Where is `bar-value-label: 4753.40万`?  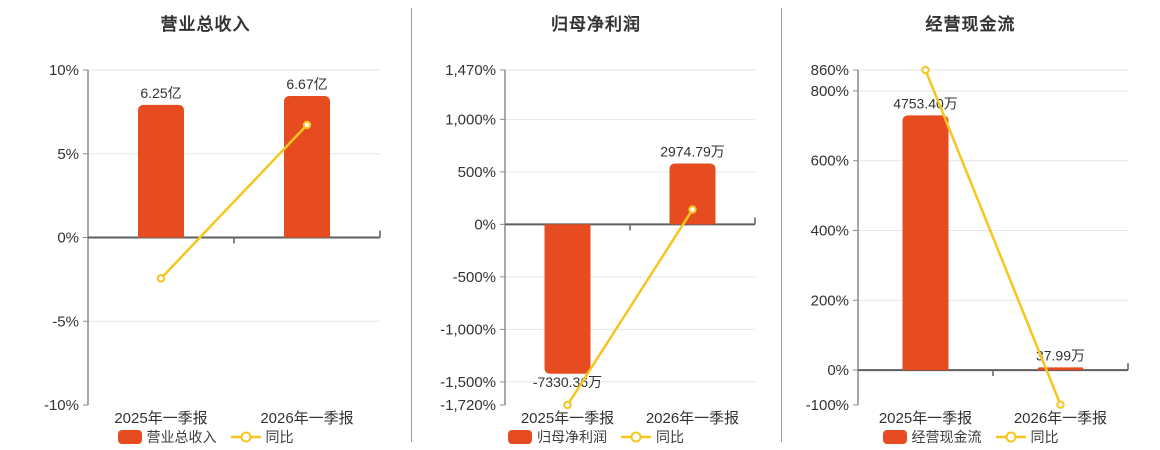 bar-value-label: 4753.40万 is located at coordinates (925, 103).